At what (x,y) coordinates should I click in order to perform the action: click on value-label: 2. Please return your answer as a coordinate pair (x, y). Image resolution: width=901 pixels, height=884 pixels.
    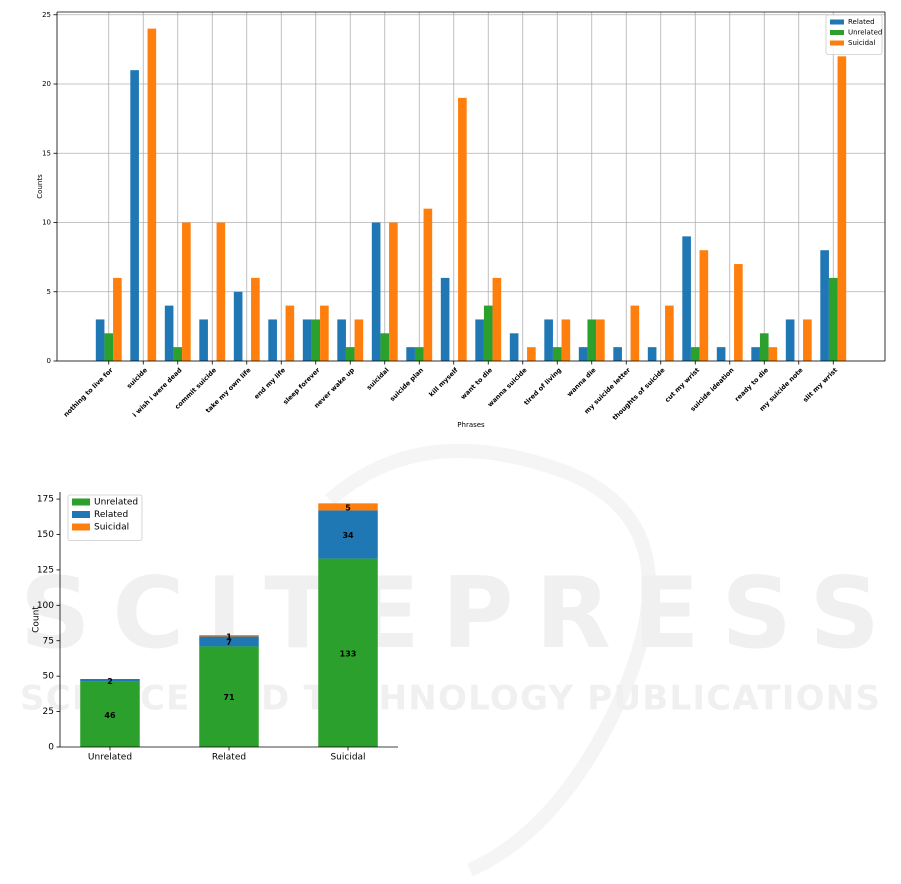
    Looking at the image, I should click on (110, 681).